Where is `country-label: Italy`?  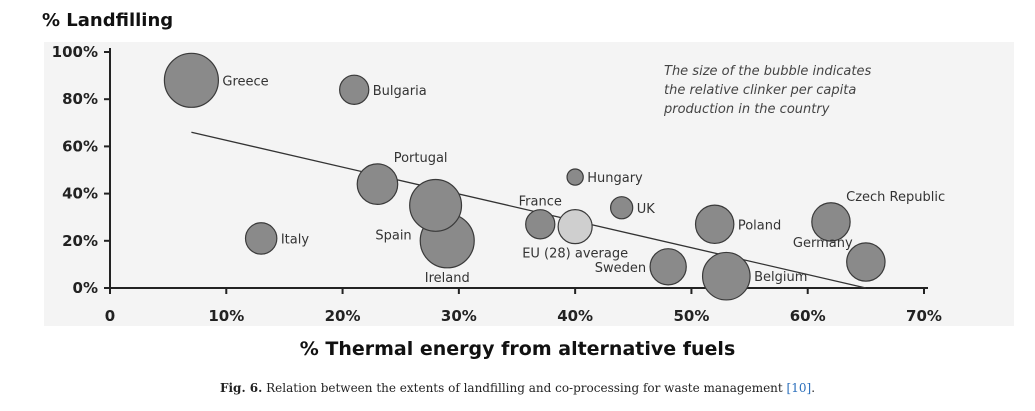 country-label: Italy is located at coordinates (295, 239).